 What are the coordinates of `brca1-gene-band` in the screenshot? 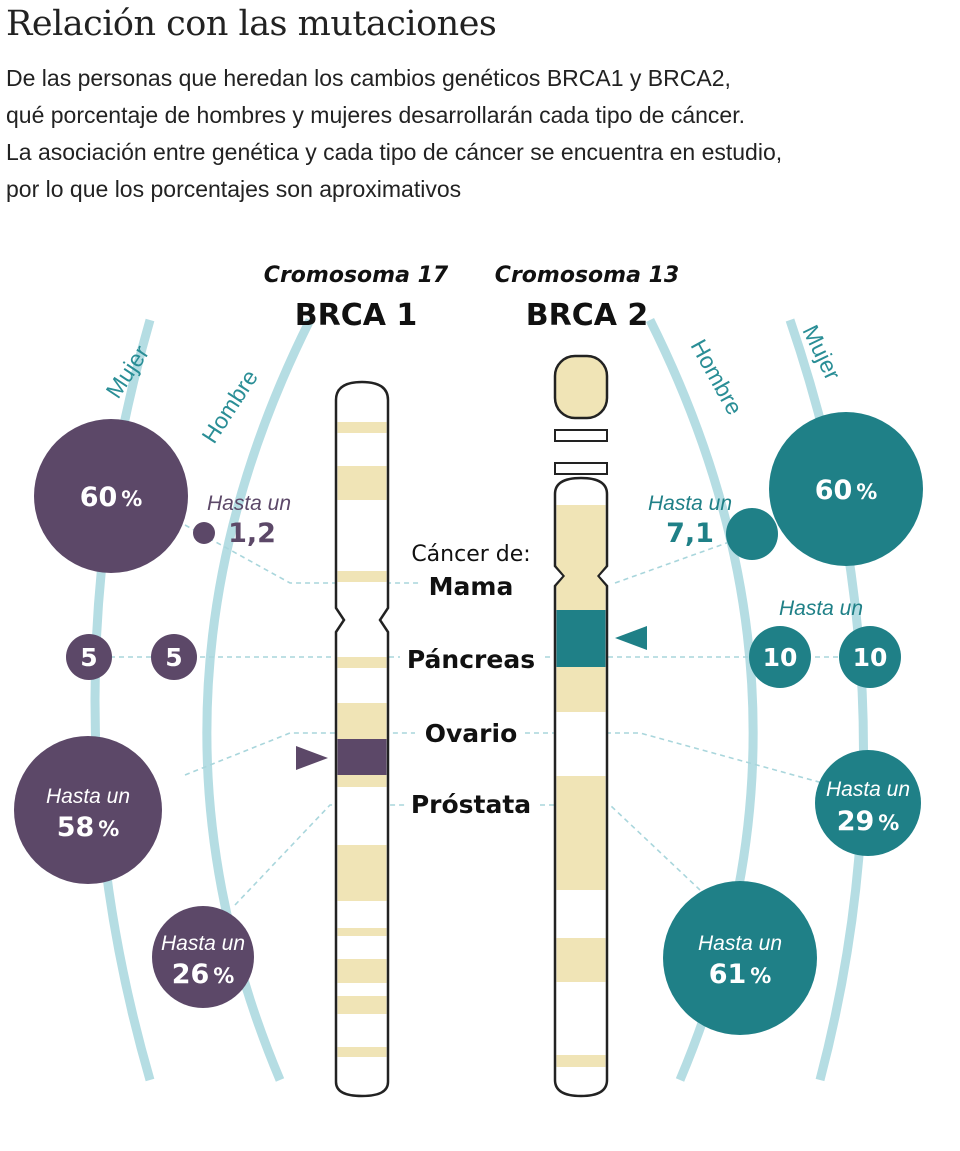 It's located at (362, 757).